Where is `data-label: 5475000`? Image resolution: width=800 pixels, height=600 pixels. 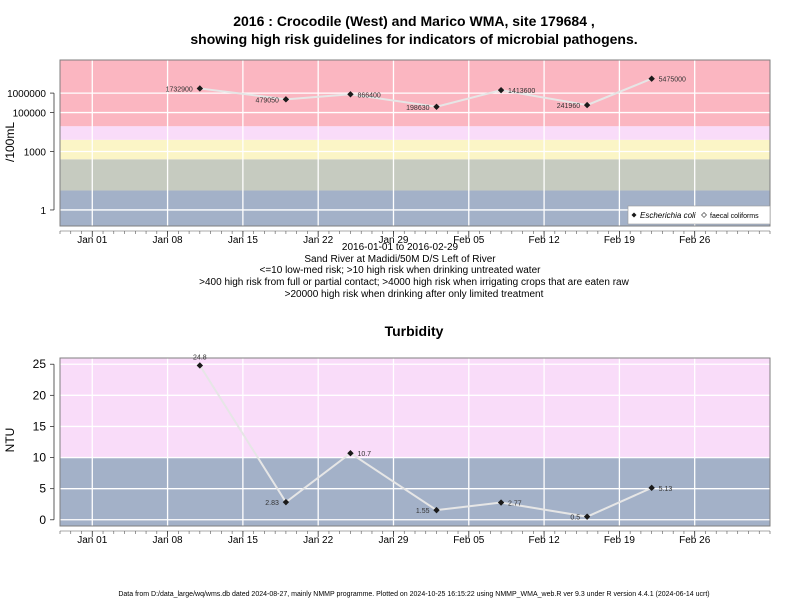
data-label: 5475000 is located at coordinates (672, 80).